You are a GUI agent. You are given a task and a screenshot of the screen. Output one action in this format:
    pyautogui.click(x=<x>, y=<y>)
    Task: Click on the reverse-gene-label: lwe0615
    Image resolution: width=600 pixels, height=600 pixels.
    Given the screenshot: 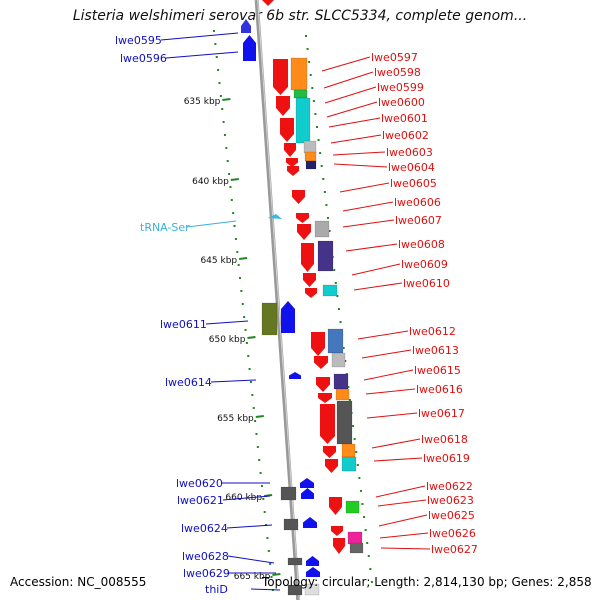 What is the action you would take?
    pyautogui.click(x=437, y=370)
    